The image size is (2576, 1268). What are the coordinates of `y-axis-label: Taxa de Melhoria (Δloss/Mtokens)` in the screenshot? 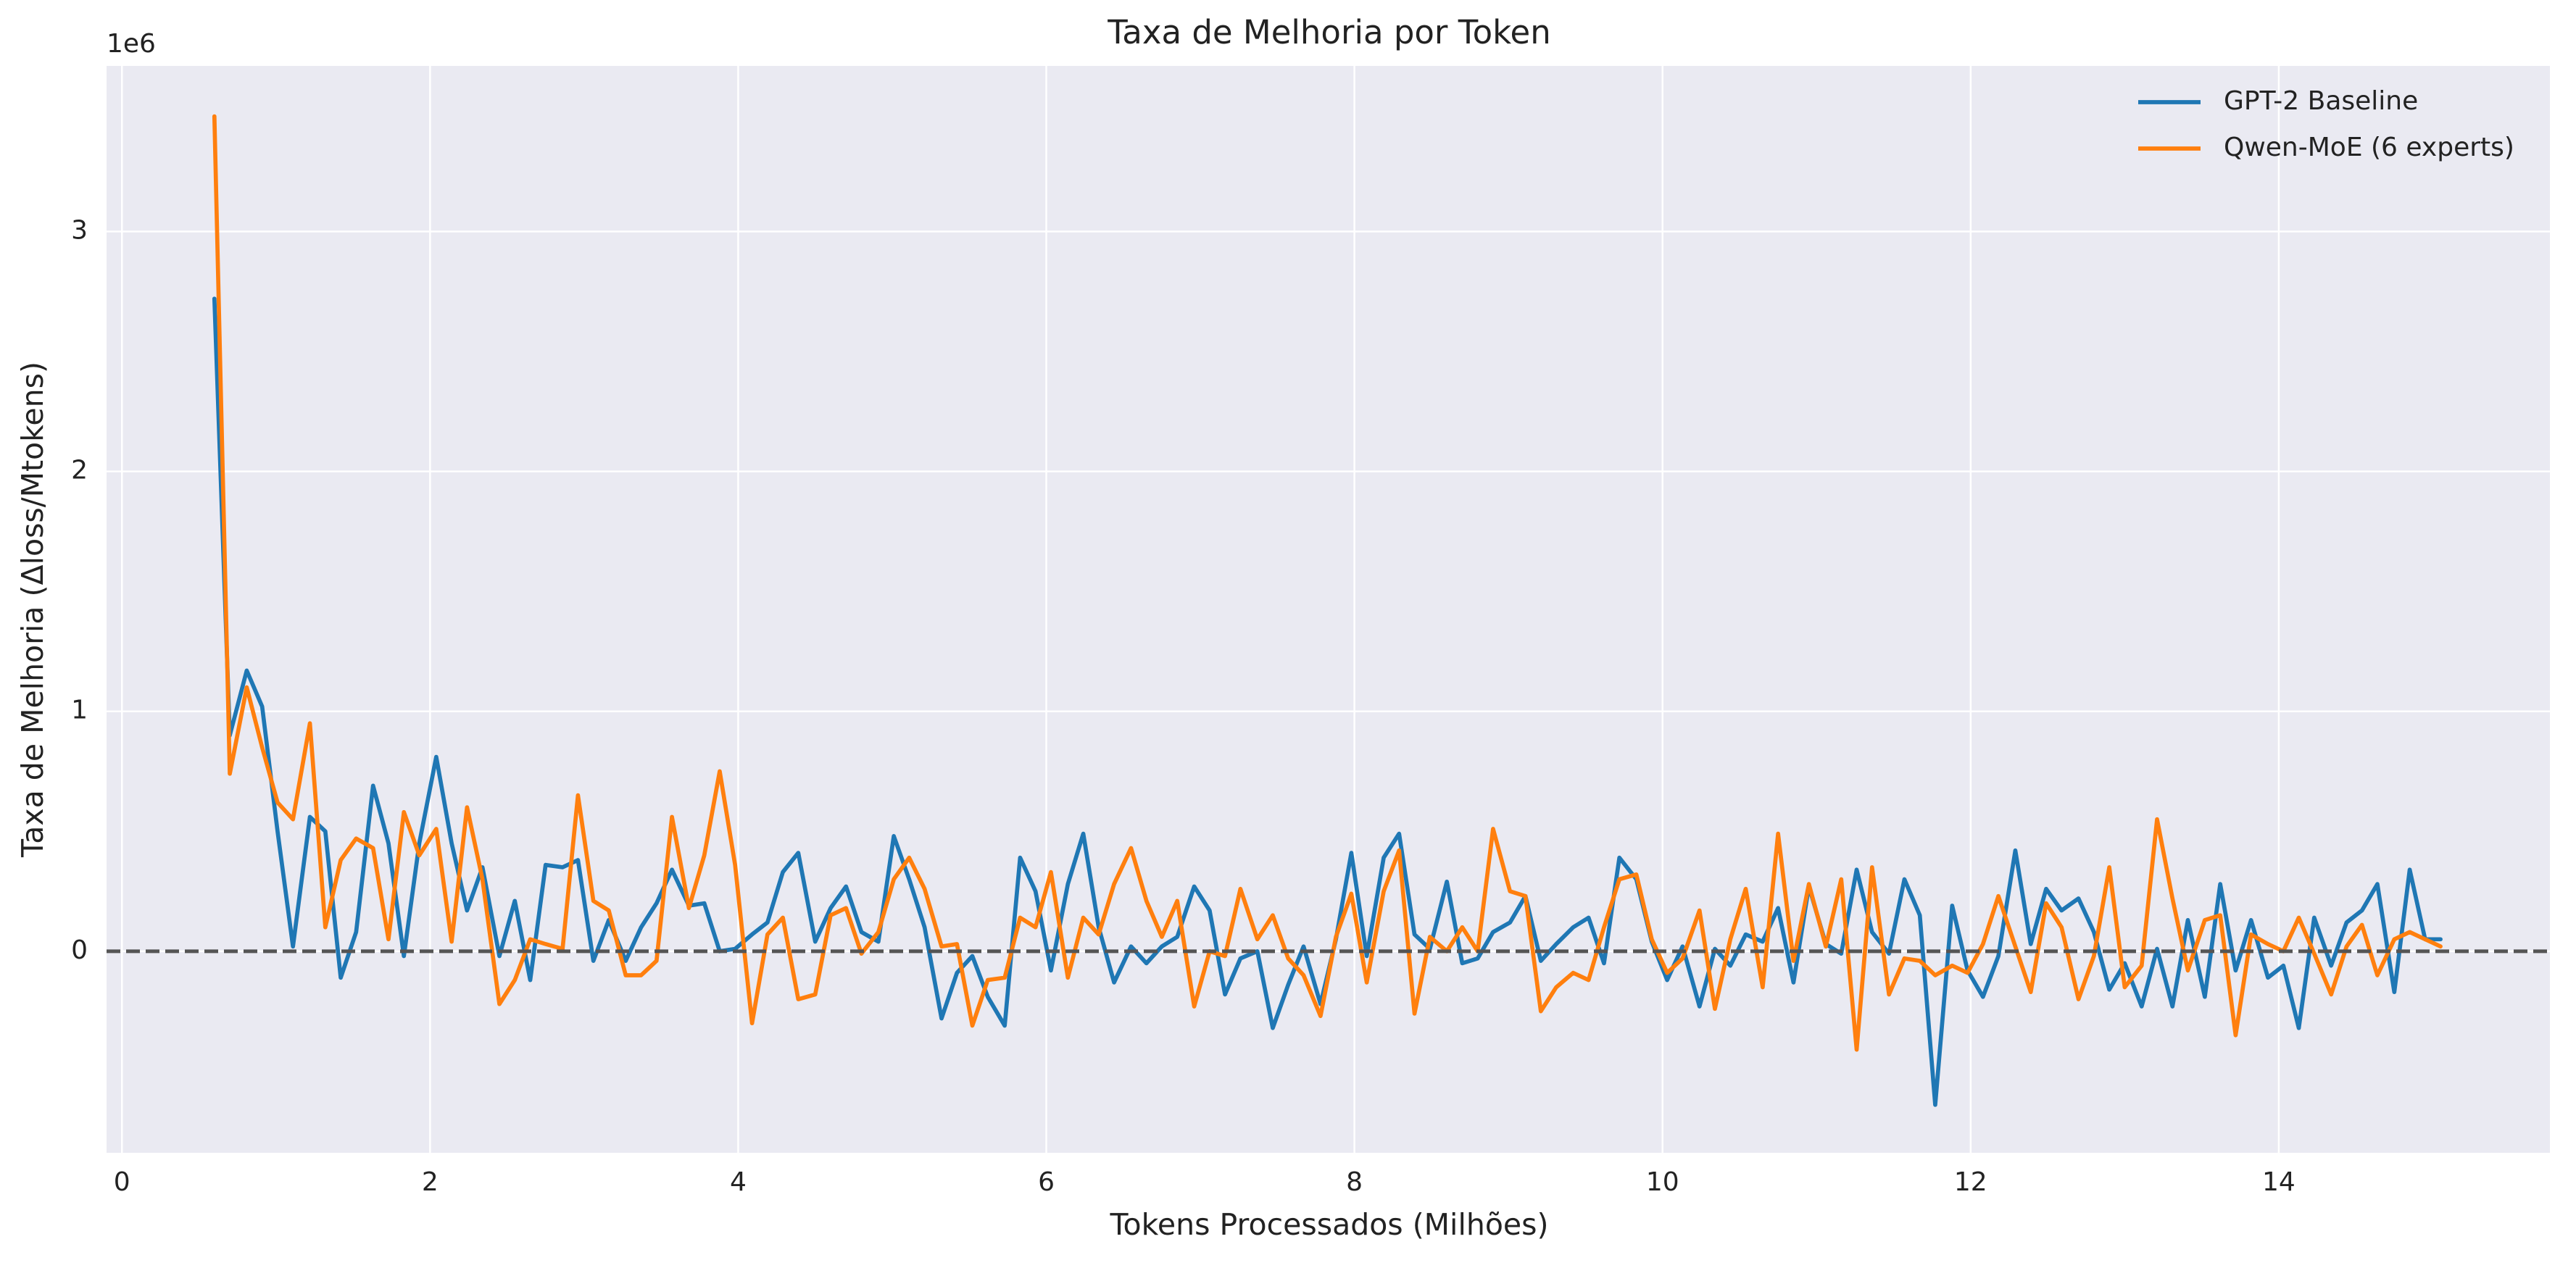 It's located at (32, 610).